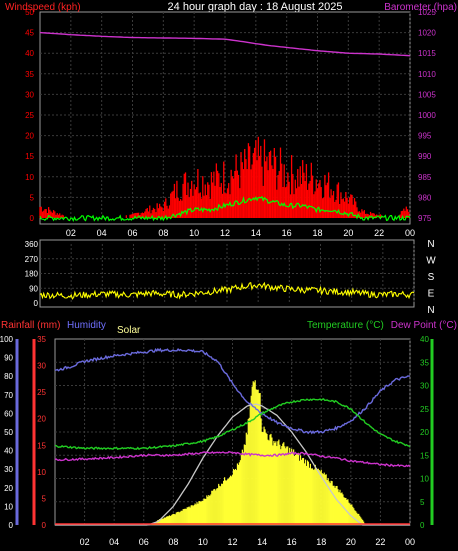 Image resolution: width=458 pixels, height=551 pixels. I want to click on axis-tick-label: 100, so click(7, 339).